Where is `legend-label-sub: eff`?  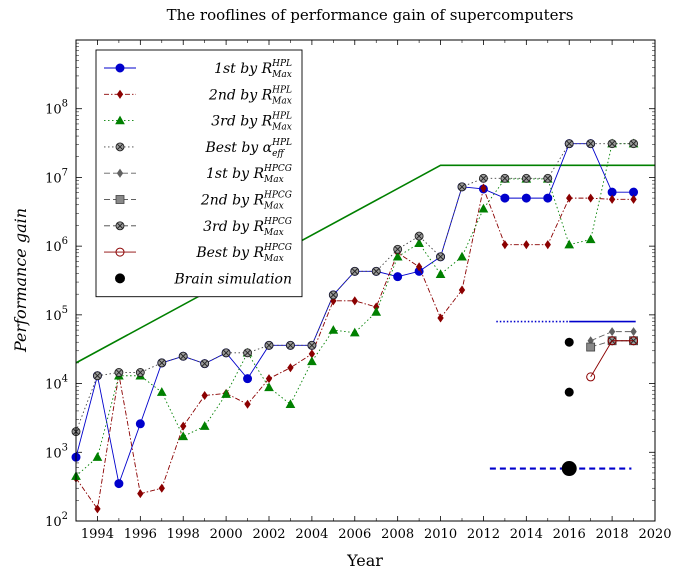 legend-label-sub: eff is located at coordinates (278, 154).